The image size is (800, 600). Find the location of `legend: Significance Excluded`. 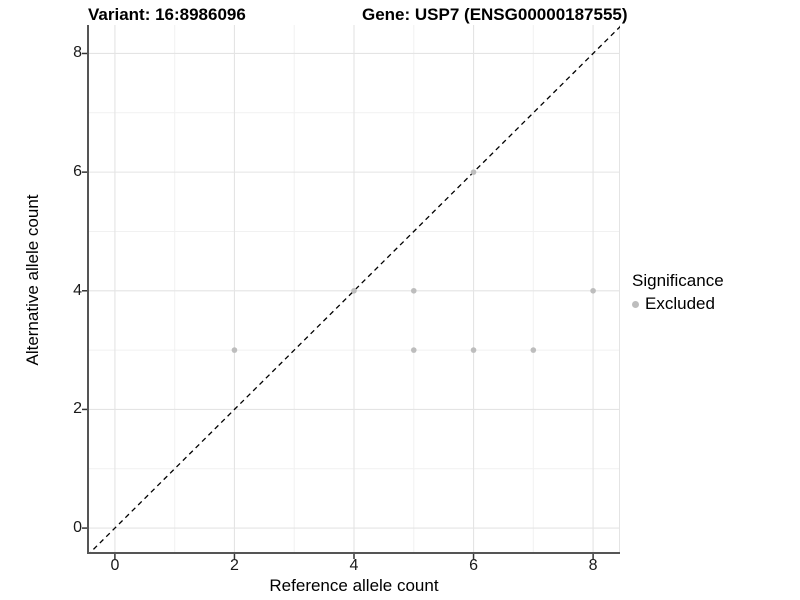

legend: Significance Excluded is located at coordinates (678, 292).